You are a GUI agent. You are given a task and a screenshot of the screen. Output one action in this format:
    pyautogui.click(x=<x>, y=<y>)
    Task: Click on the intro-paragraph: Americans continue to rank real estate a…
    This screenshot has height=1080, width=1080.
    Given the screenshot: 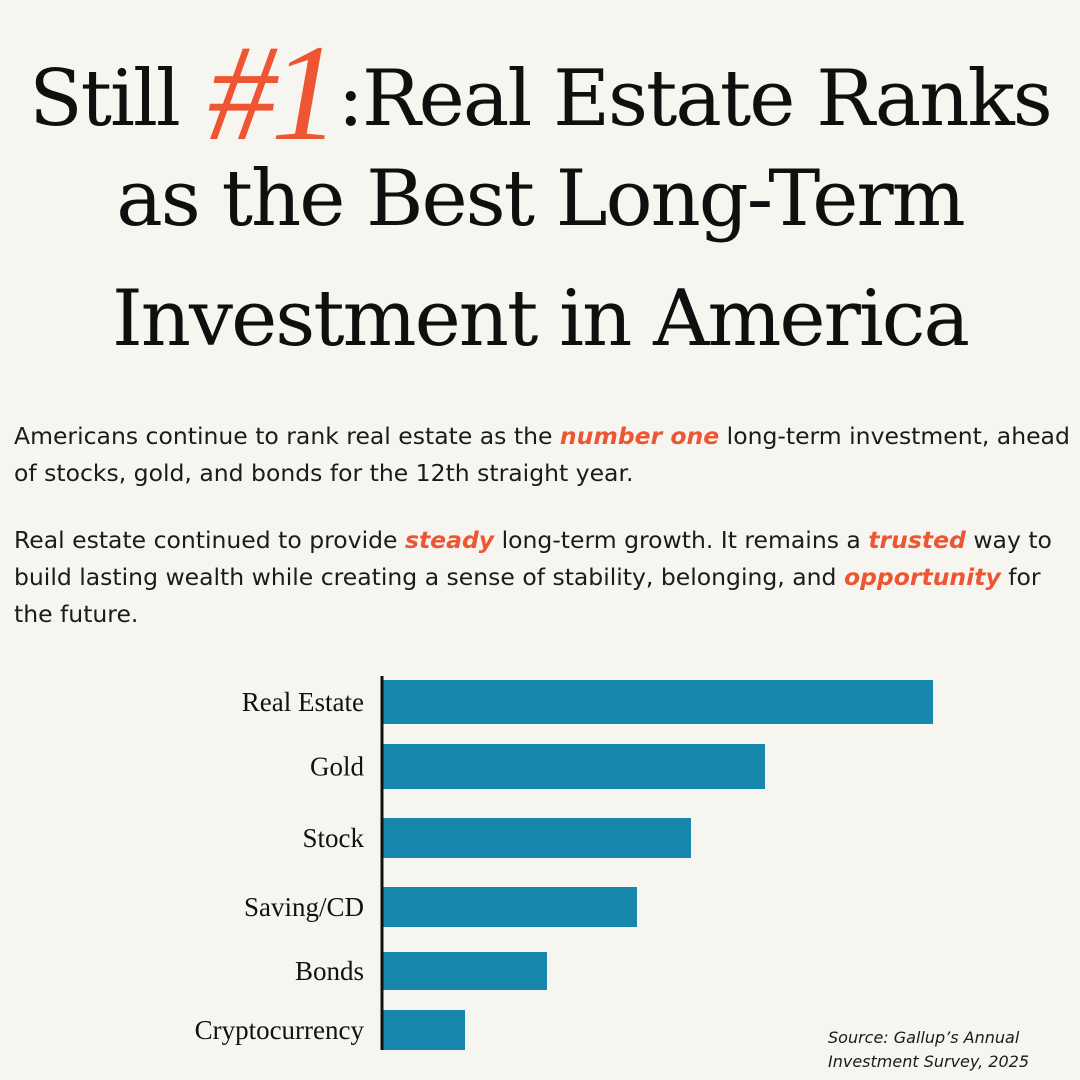 What is the action you would take?
    pyautogui.click(x=547, y=455)
    